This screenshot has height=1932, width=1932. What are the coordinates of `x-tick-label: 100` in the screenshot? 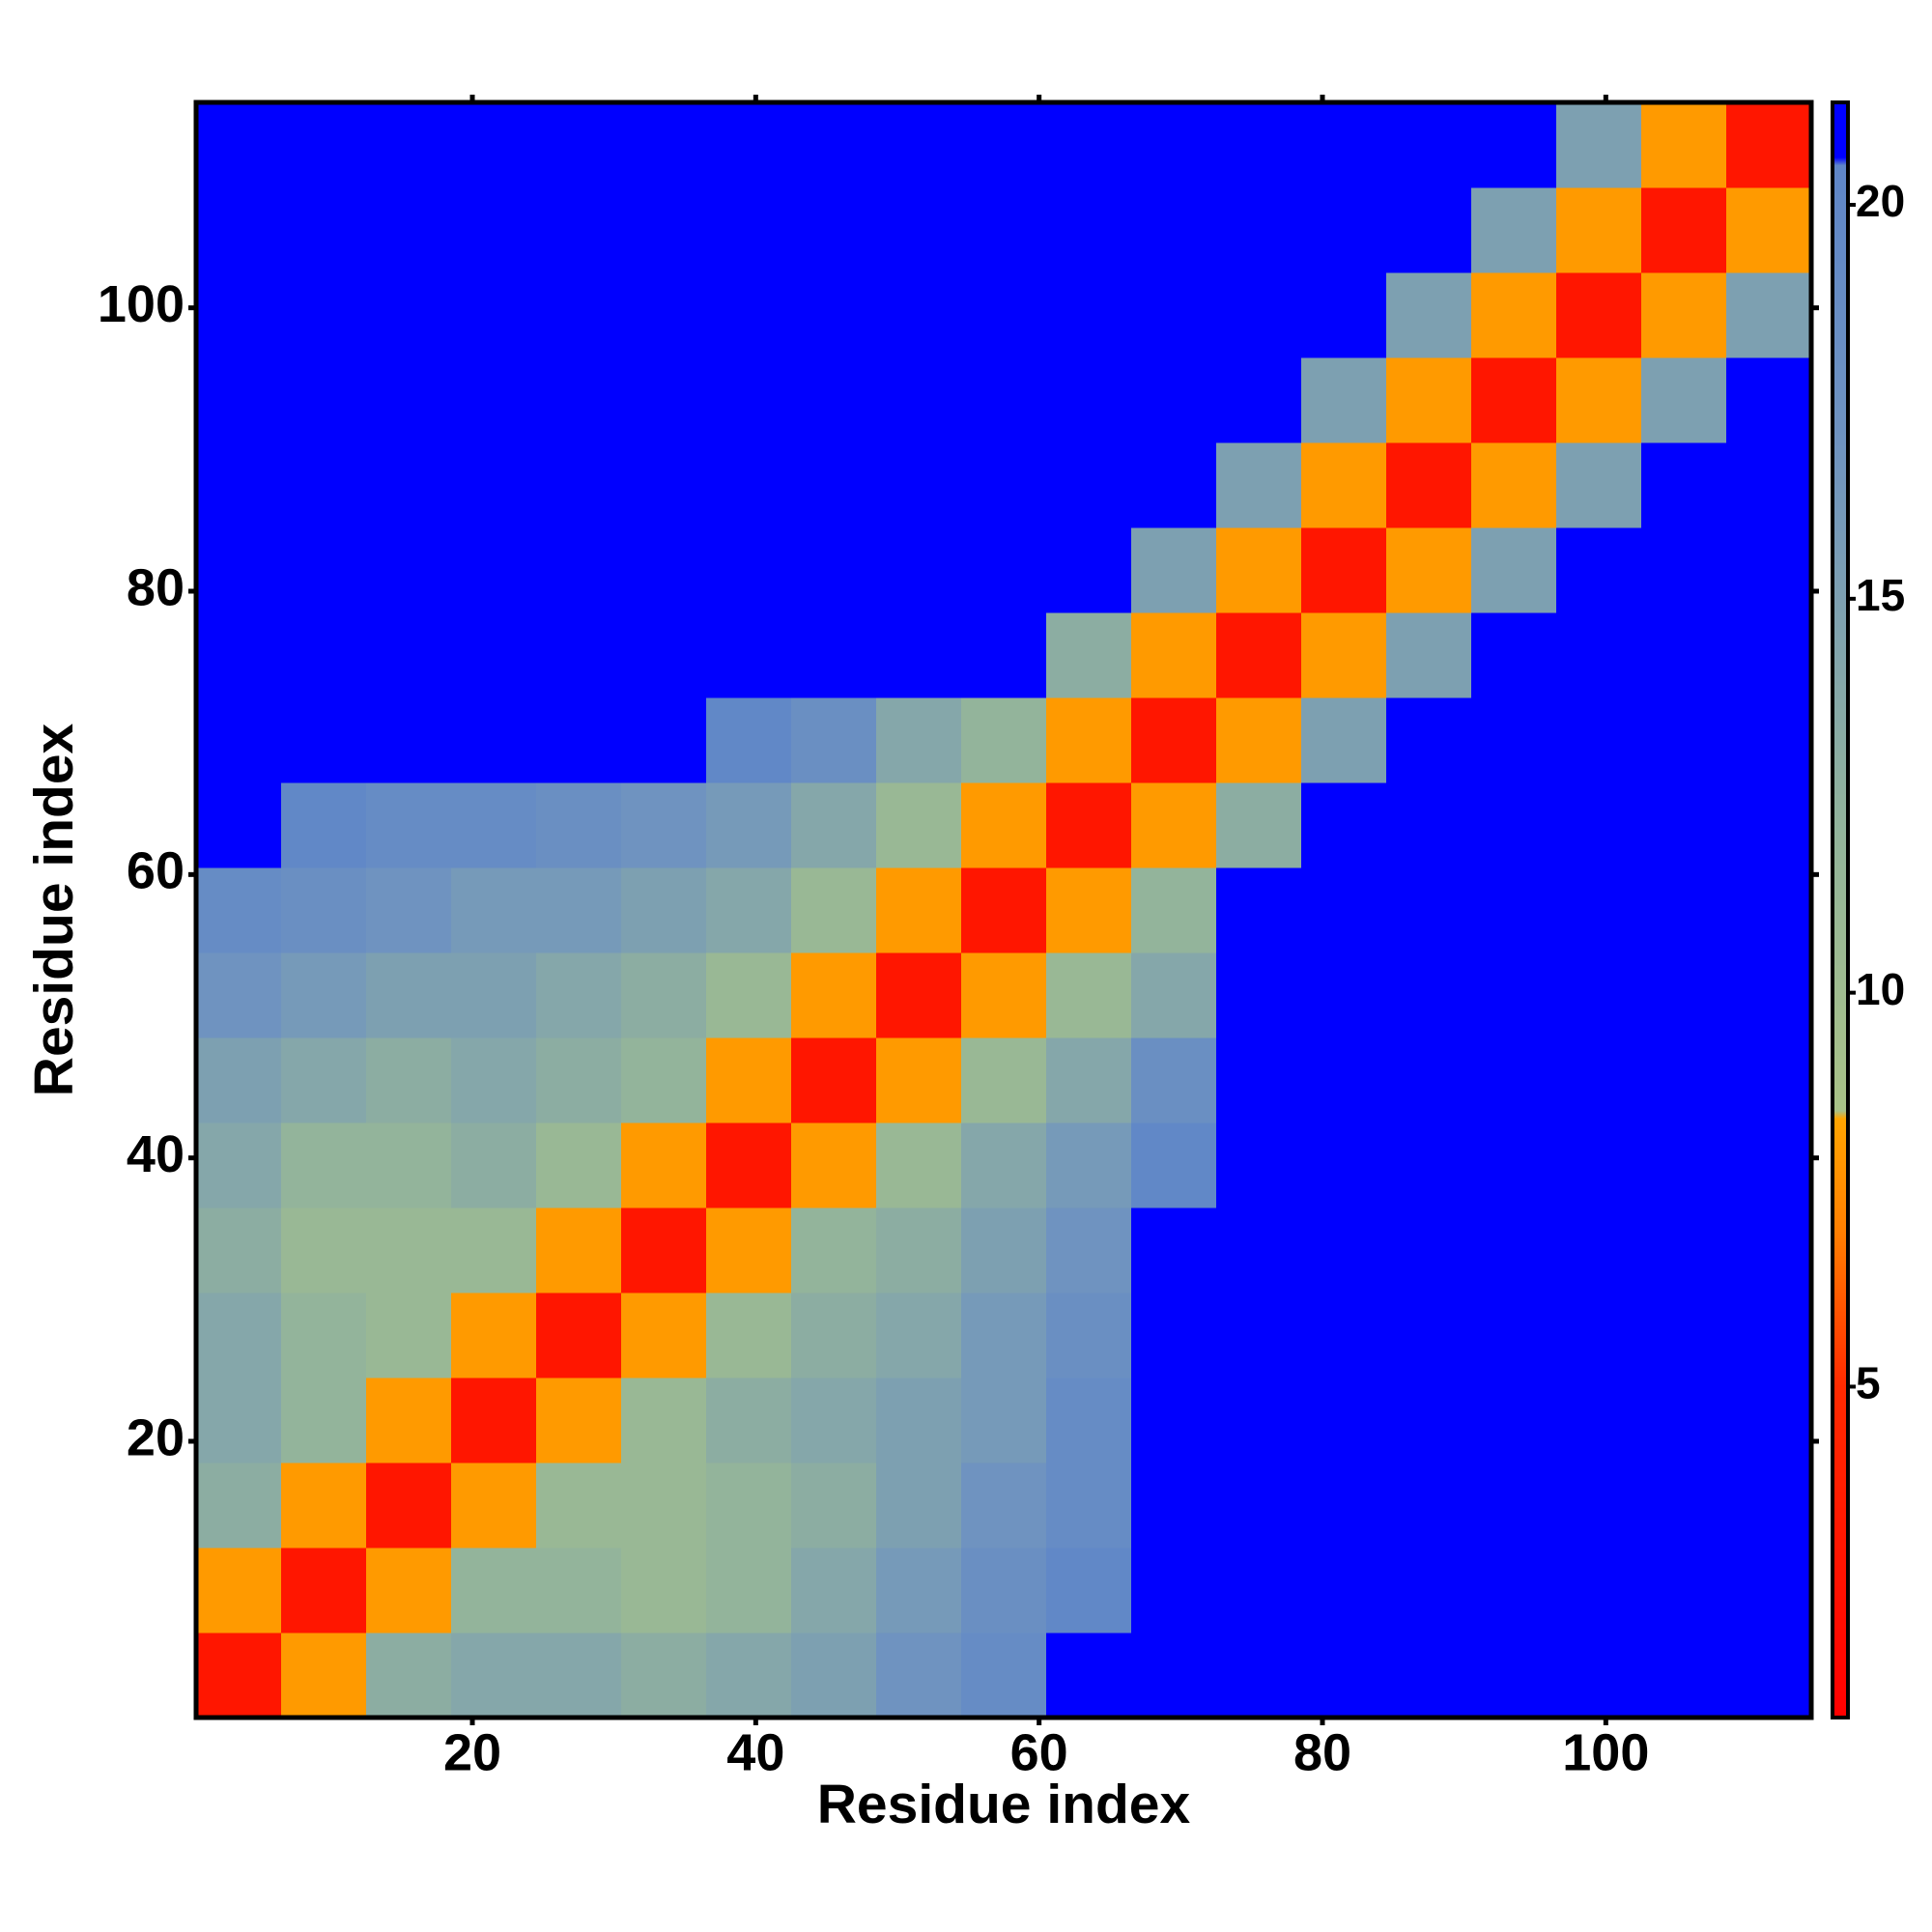 It's located at (1605, 1752).